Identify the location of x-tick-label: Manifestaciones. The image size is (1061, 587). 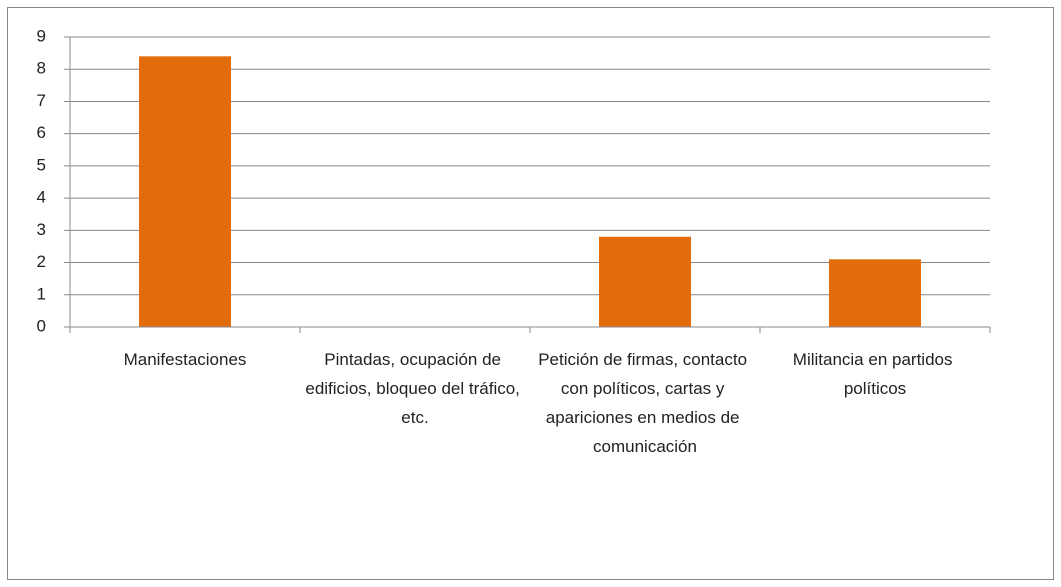
(185, 359).